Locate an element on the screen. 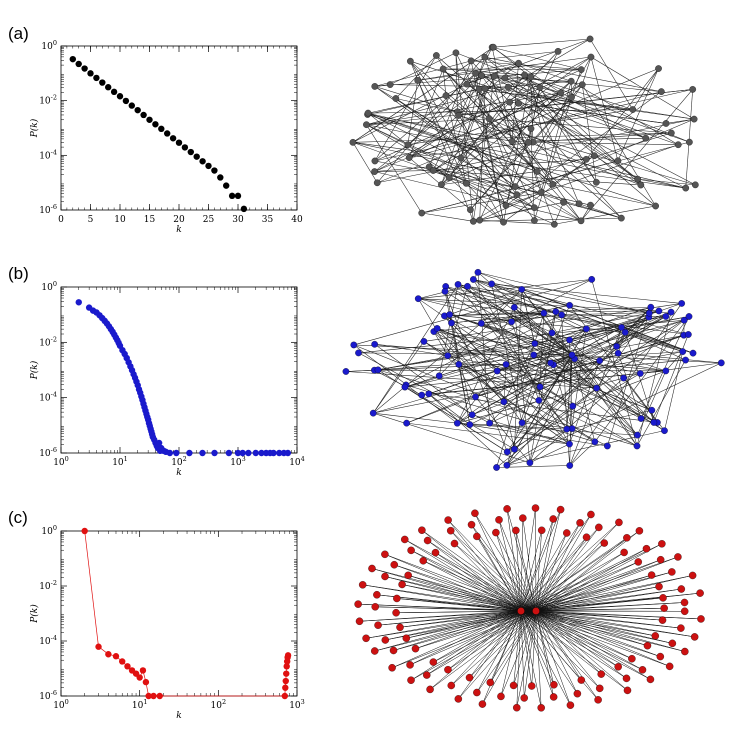 This screenshot has width=747, height=740. chart-b-x-tick-label: 101 is located at coordinates (120, 461).